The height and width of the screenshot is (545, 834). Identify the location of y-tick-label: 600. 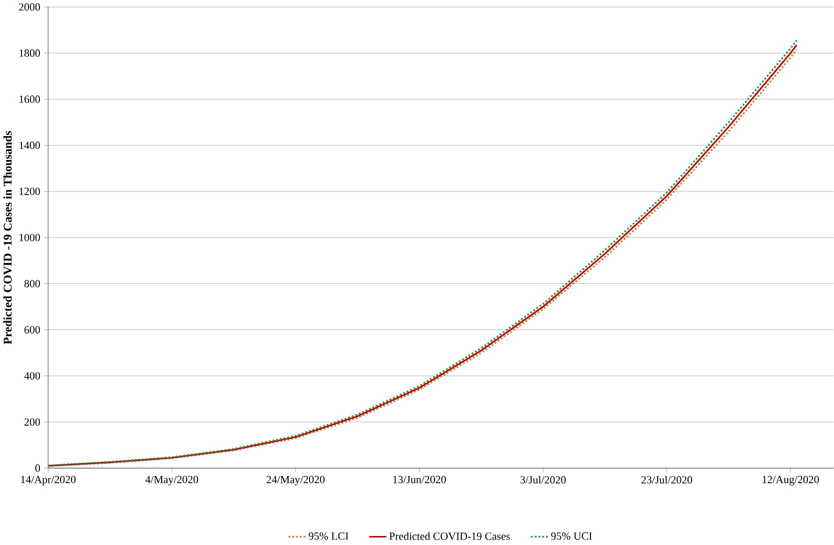
(32, 330).